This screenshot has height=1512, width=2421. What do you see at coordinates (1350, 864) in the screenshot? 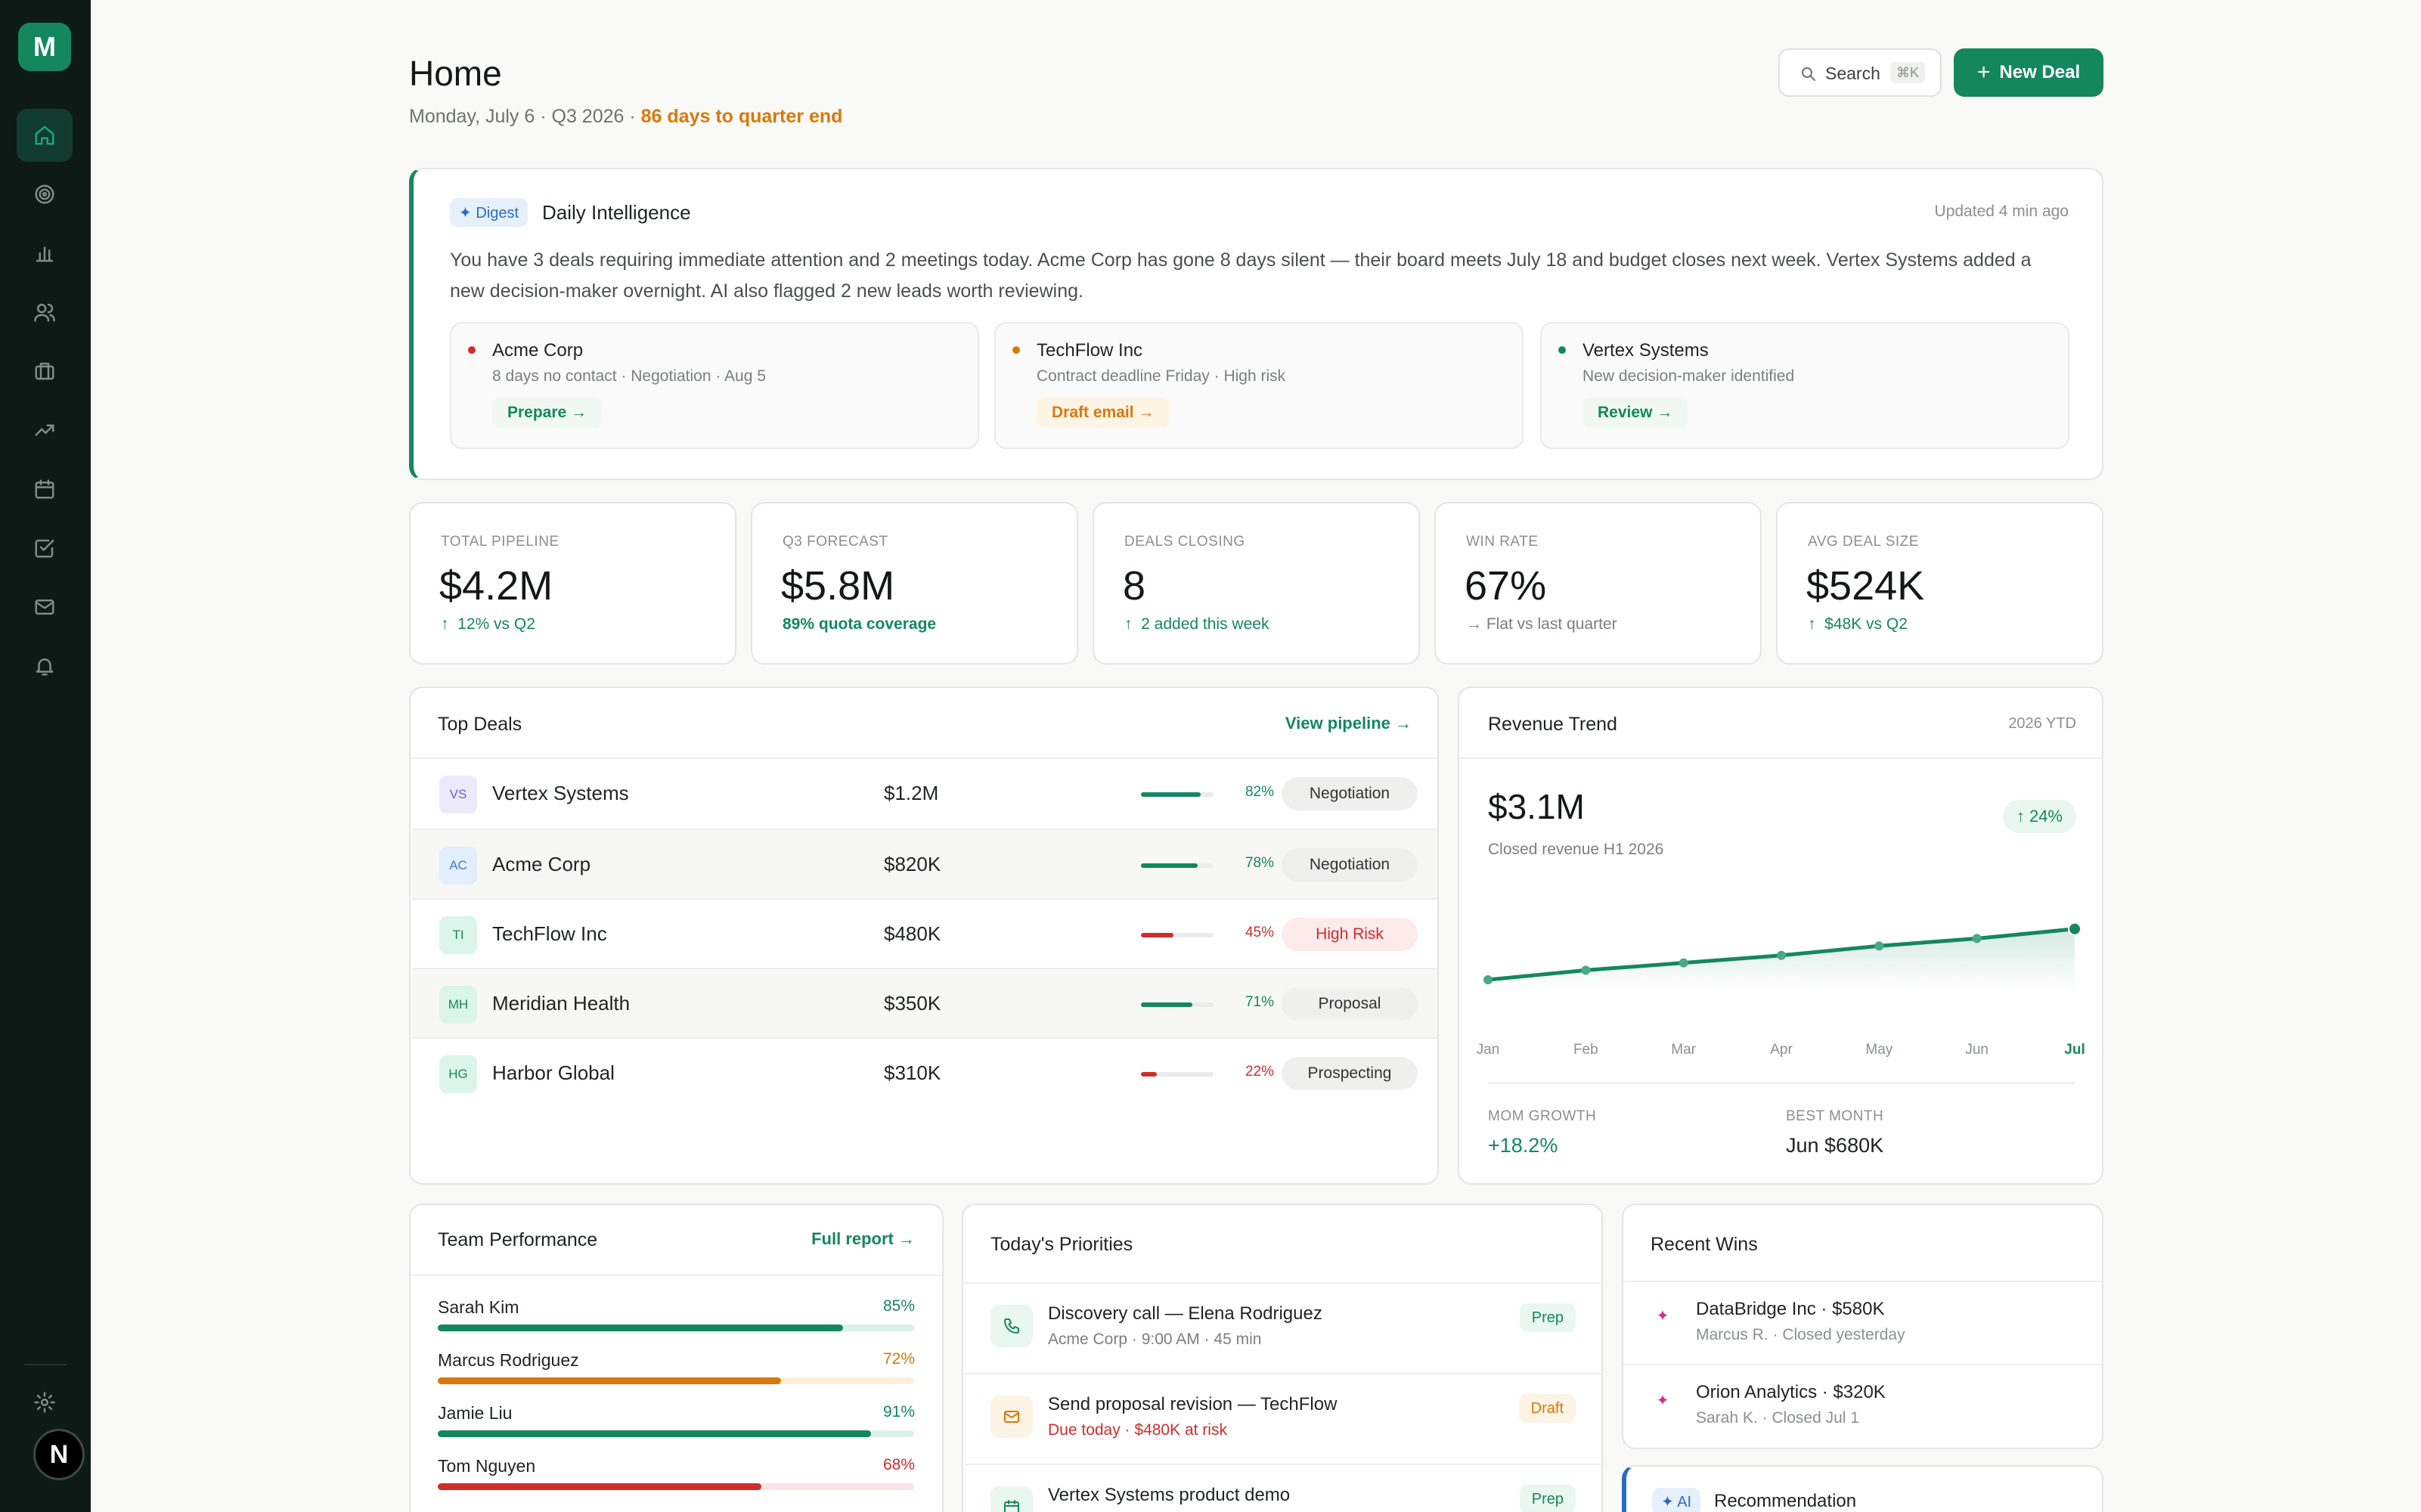
I see `stage-badge: Negotiation` at bounding box center [1350, 864].